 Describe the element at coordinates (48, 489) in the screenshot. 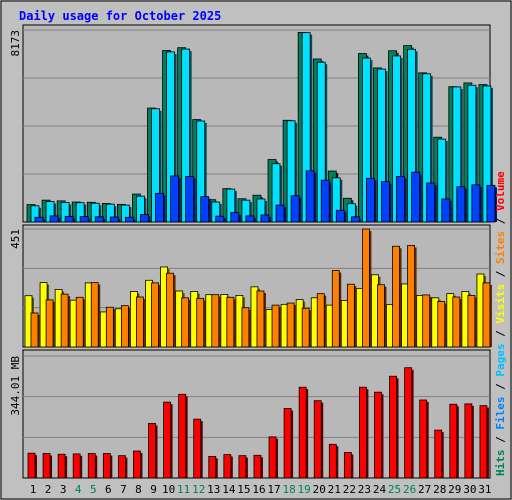

I see `x-tick-label-day-2: 2` at that location.